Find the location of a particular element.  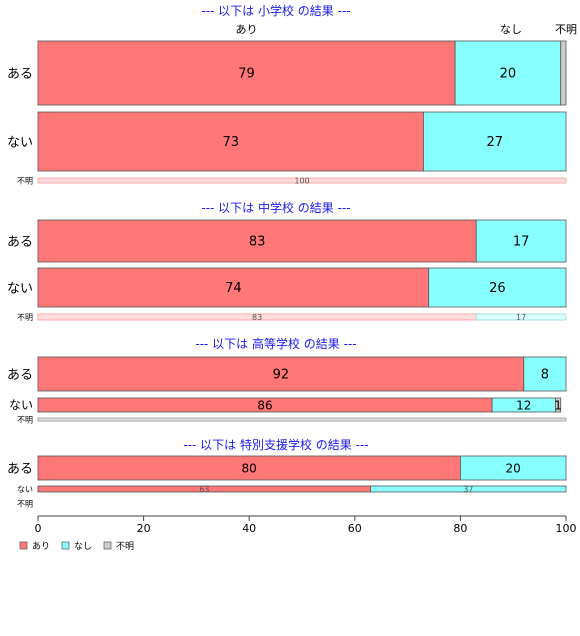

data-label: 92 is located at coordinates (281, 375).